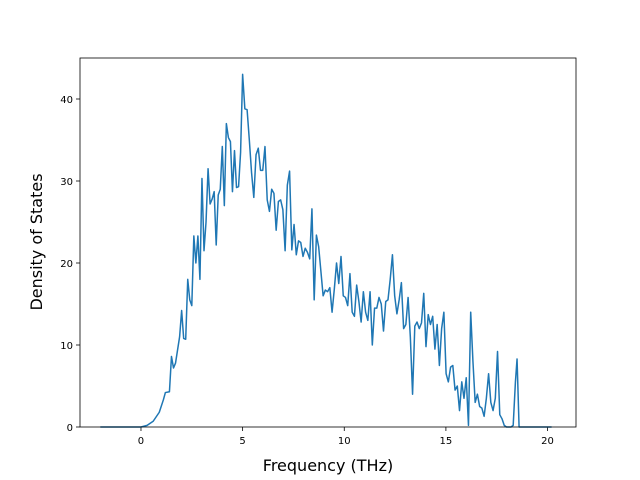 This screenshot has height=480, width=640. What do you see at coordinates (66, 182) in the screenshot?
I see `y-tick-label: 30` at bounding box center [66, 182].